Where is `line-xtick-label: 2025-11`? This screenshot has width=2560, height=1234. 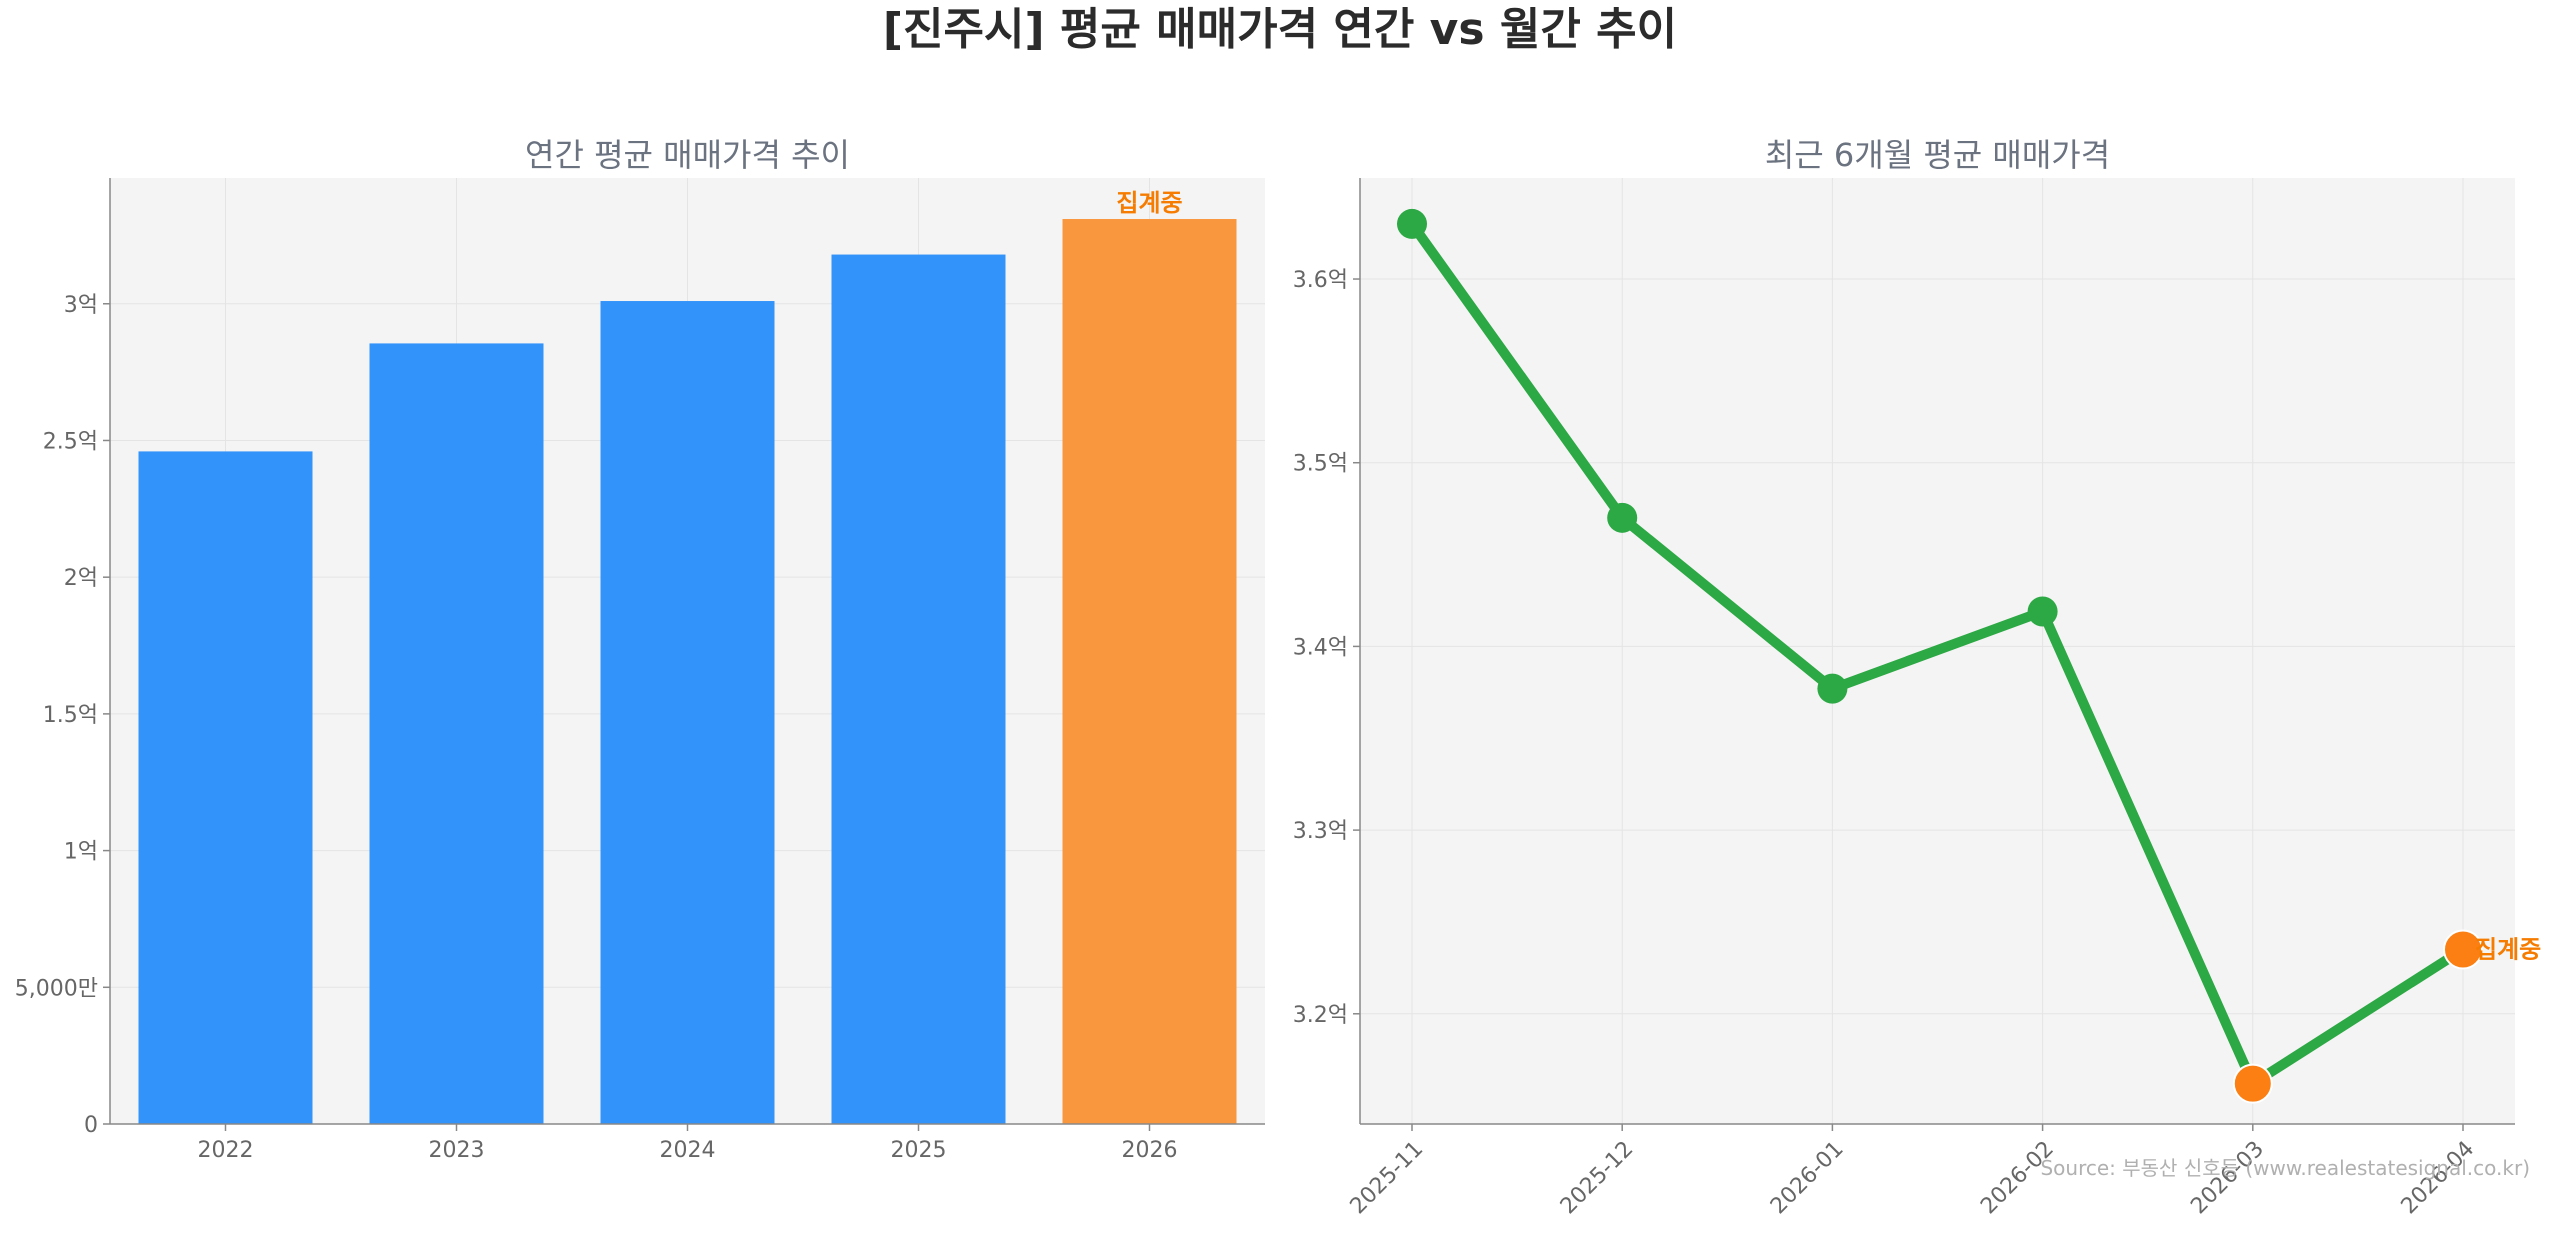 line-xtick-label: 2025-11 is located at coordinates (1387, 1178).